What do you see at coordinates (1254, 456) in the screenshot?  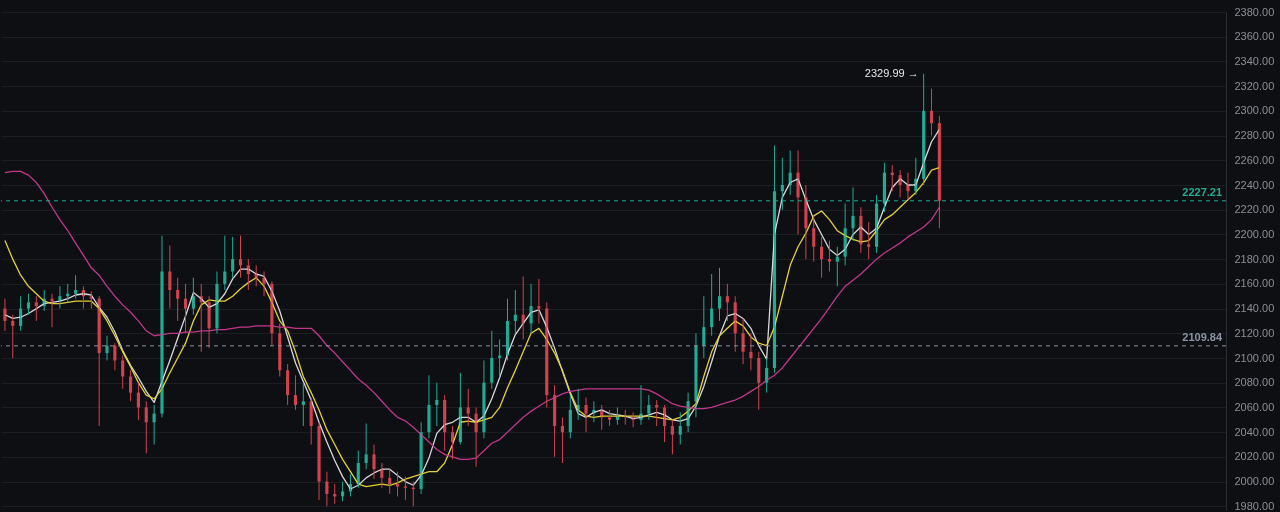 I see `y-tick-label: 2020.00` at bounding box center [1254, 456].